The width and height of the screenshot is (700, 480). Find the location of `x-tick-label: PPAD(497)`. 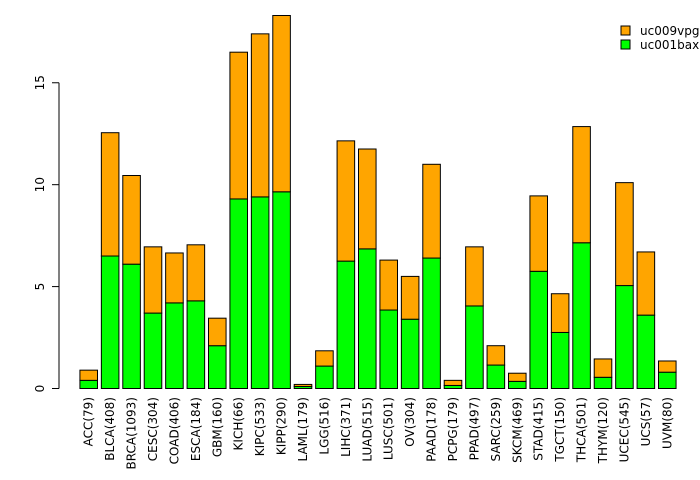

x-tick-label: PPAD(497) is located at coordinates (474, 428).